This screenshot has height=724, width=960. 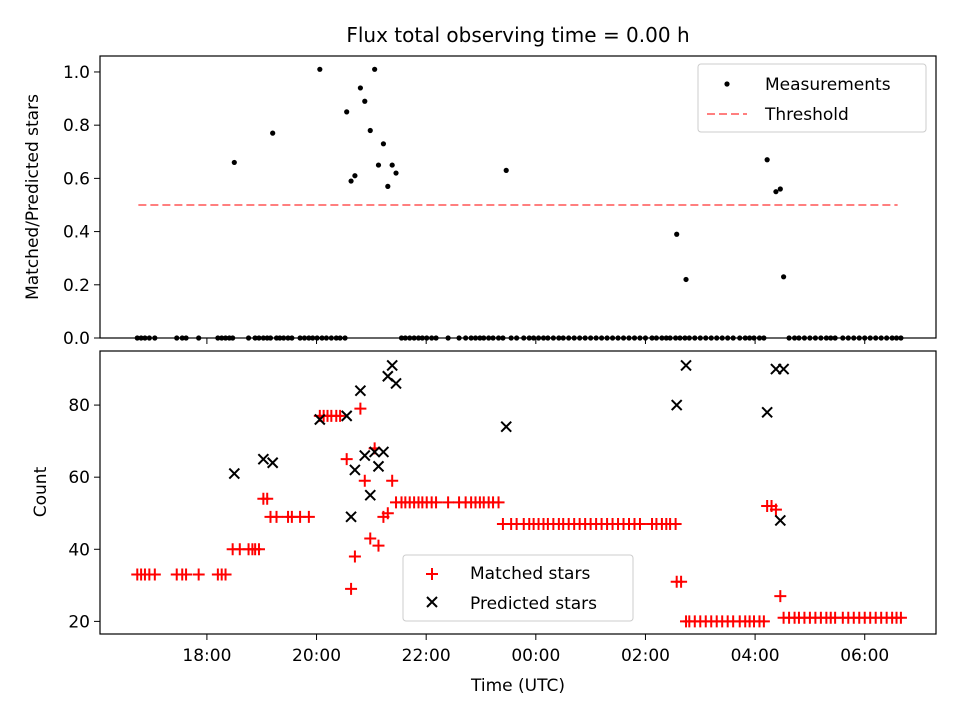 I want to click on bottom-x-tick-label: 04:00, so click(x=755, y=656).